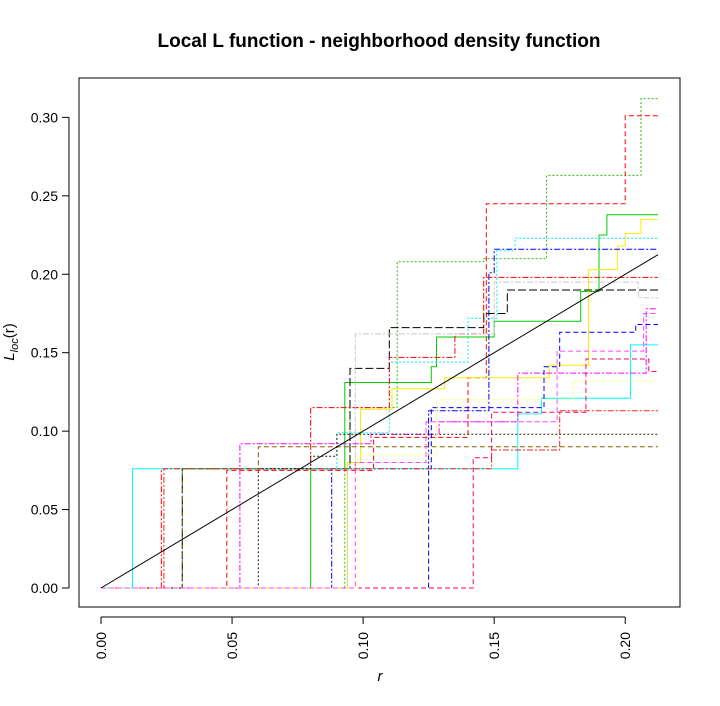 This screenshot has width=720, height=706. I want to click on y-axis-title: Lloc(r), so click(11, 341).